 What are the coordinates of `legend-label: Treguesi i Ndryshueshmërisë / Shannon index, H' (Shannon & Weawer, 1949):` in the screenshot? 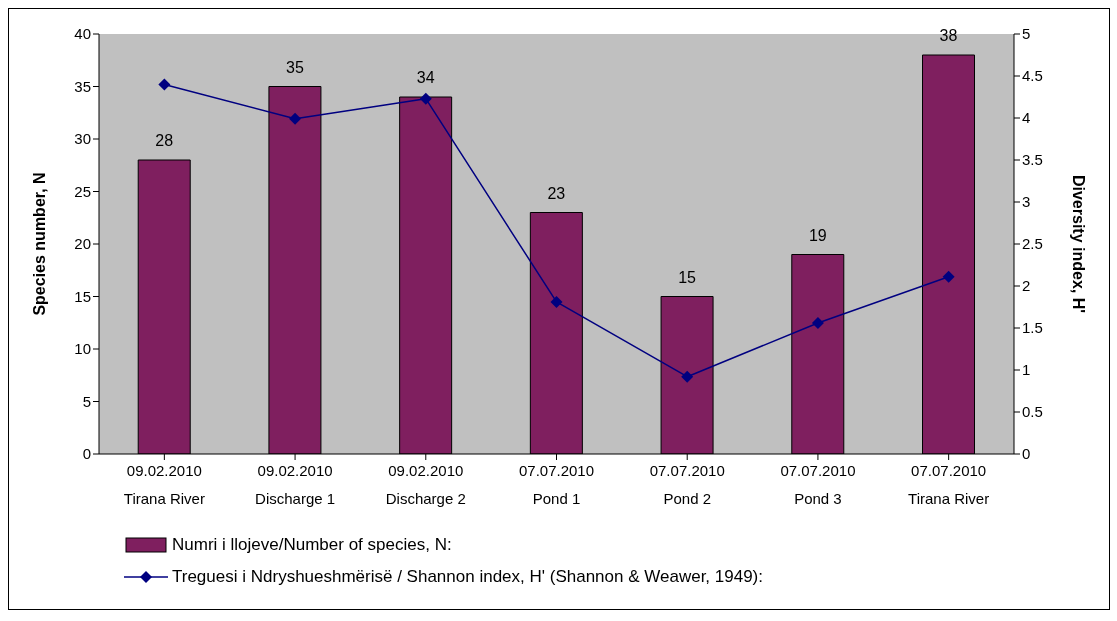 It's located at (468, 577).